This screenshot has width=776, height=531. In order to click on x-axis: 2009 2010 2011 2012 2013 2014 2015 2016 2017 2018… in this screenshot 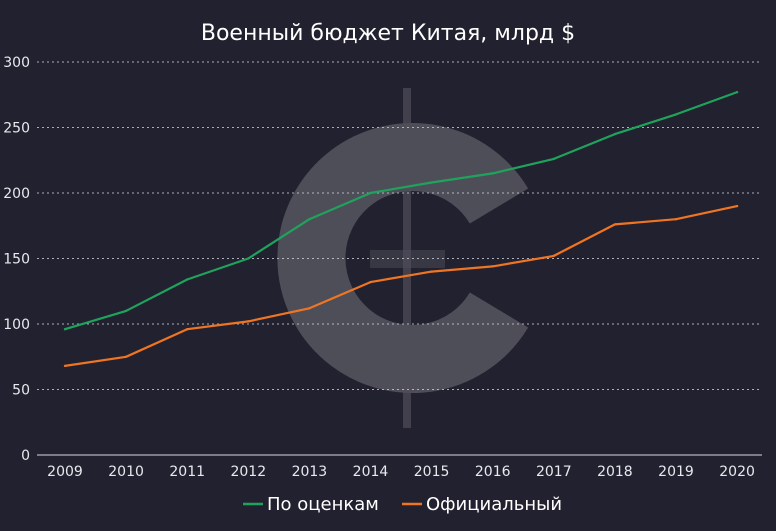, I will do `click(401, 472)`.